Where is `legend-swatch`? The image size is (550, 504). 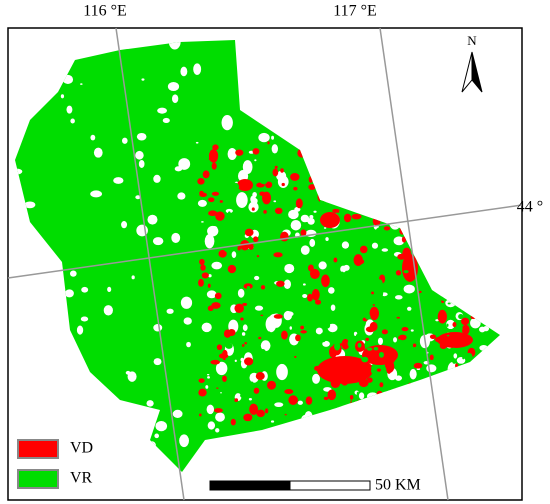 legend-swatch is located at coordinates (38, 449).